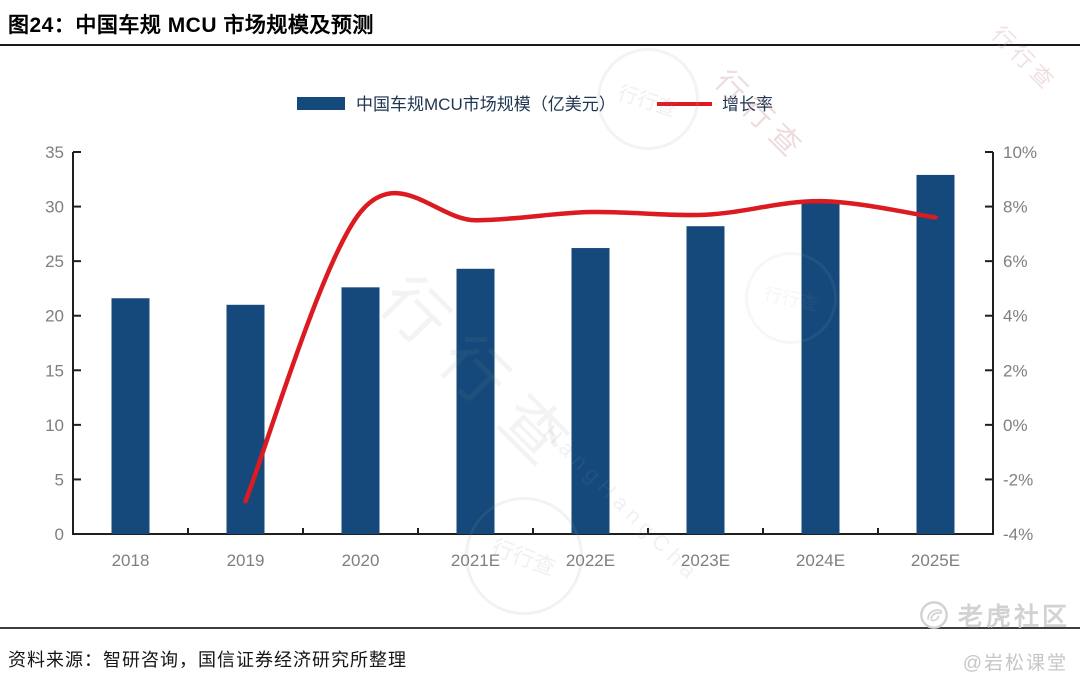 Image resolution: width=1080 pixels, height=683 pixels. What do you see at coordinates (1015, 370) in the screenshot?
I see `right-axis-tick-label: 2%` at bounding box center [1015, 370].